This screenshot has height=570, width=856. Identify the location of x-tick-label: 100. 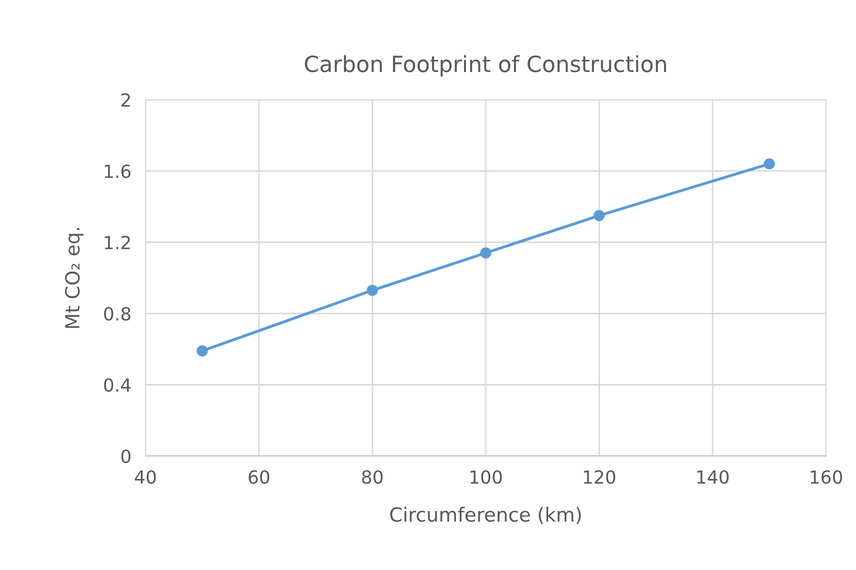
(486, 477).